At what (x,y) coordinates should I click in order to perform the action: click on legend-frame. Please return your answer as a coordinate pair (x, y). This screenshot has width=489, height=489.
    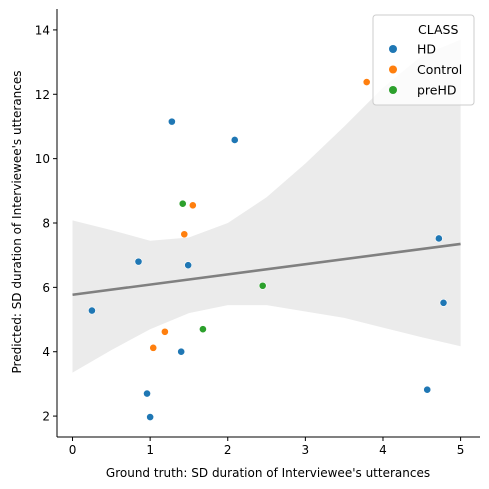
    Looking at the image, I should click on (423, 60).